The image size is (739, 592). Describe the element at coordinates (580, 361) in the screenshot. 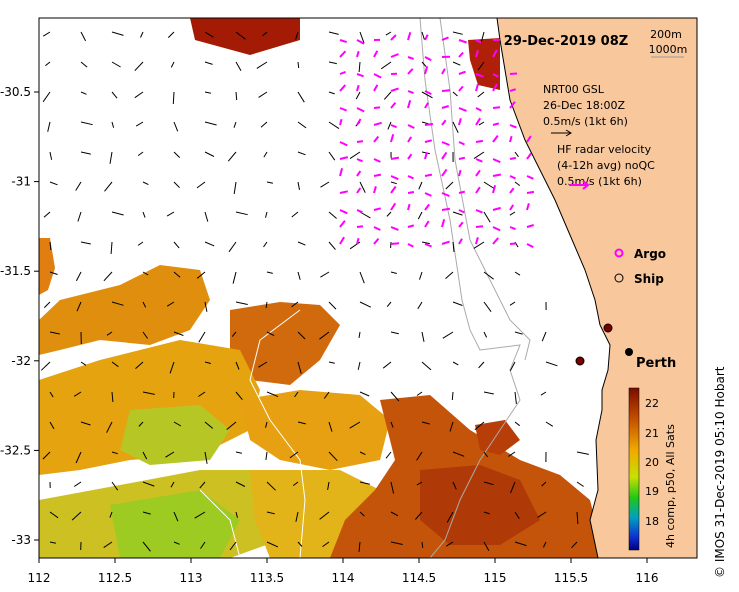

I see `ship-marker` at that location.